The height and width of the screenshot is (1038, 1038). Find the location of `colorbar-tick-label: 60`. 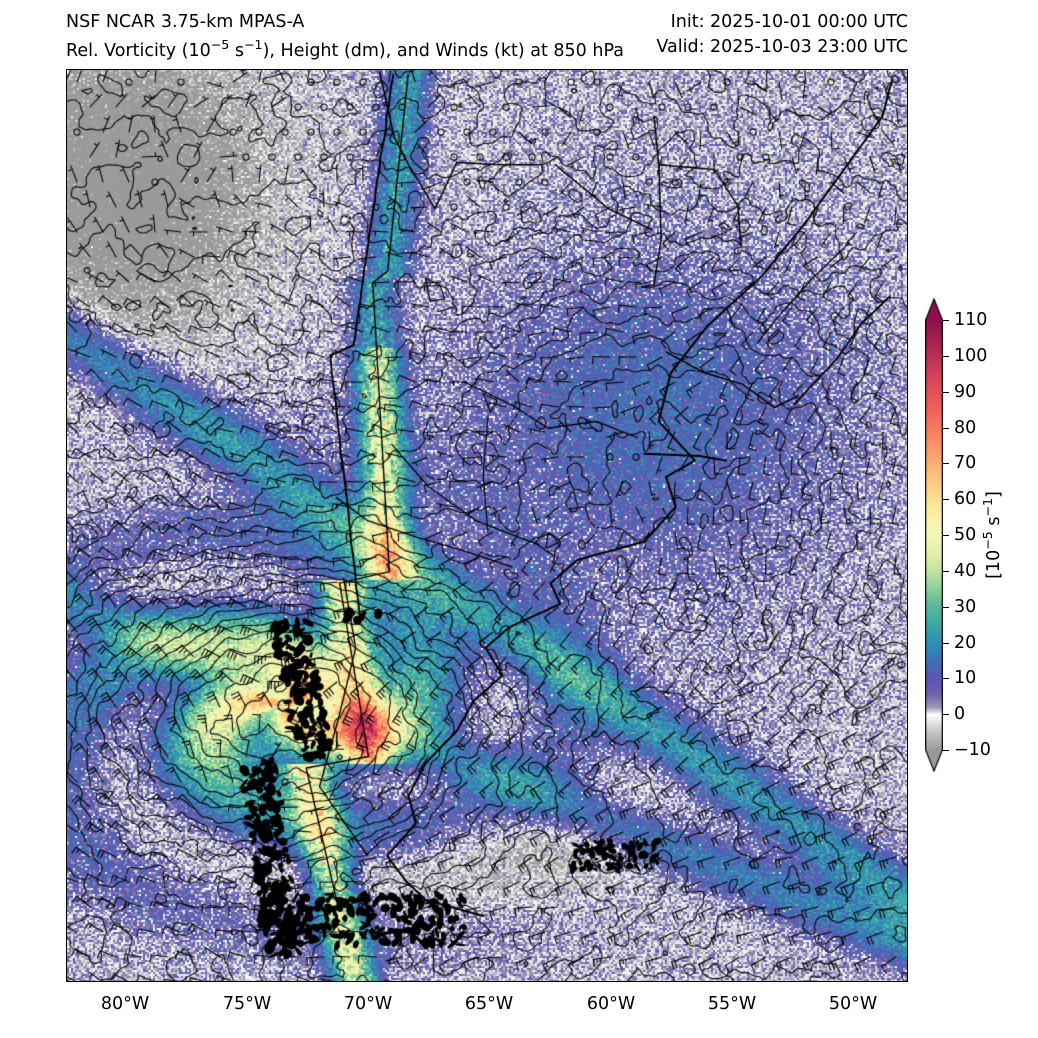

colorbar-tick-label: 60 is located at coordinates (965, 499).